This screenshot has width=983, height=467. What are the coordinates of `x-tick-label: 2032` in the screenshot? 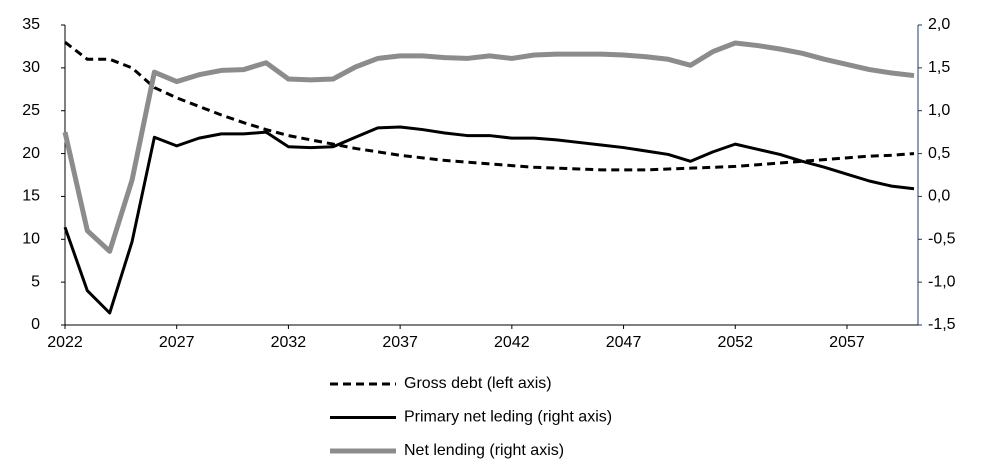 It's located at (289, 342).